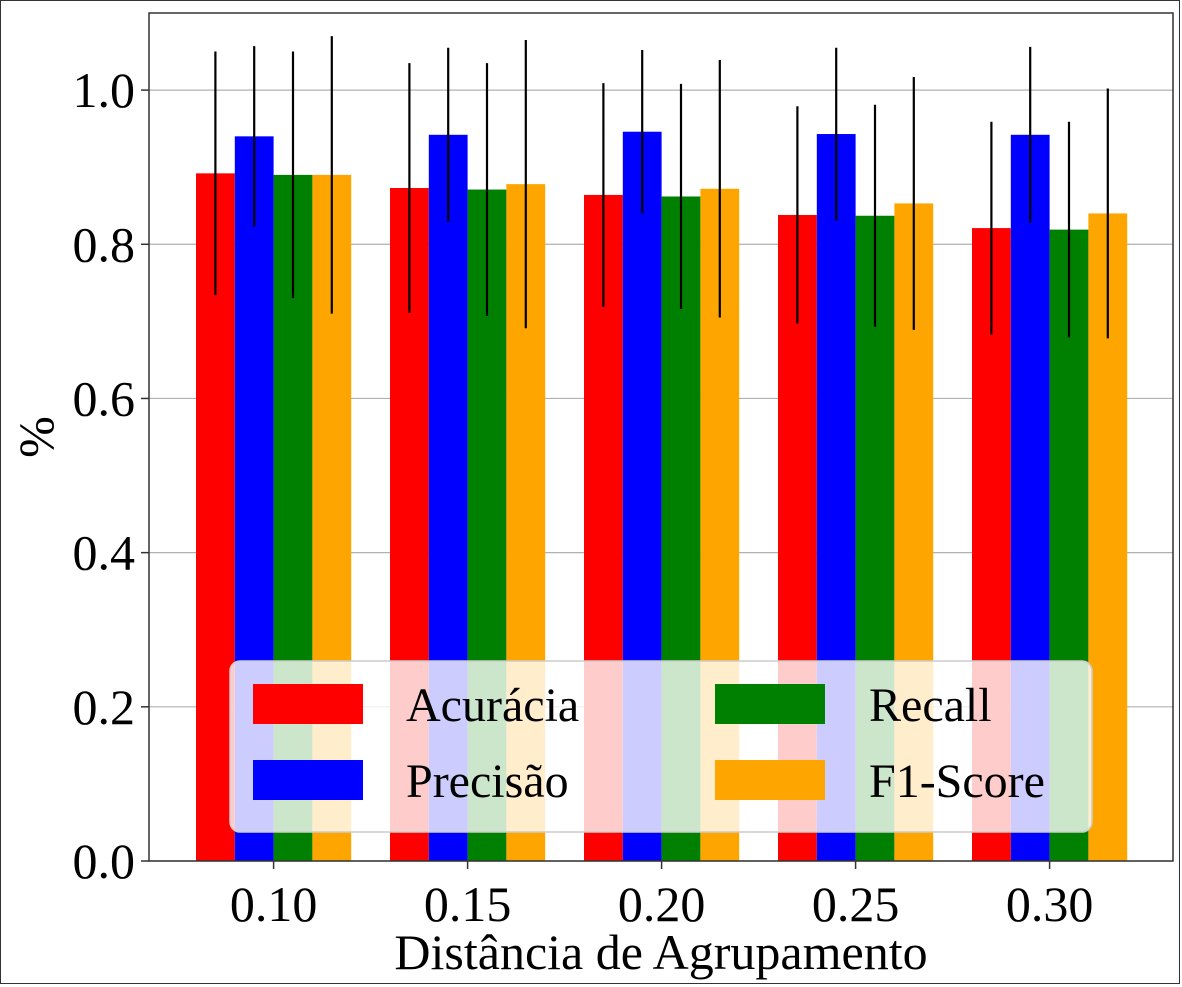 The width and height of the screenshot is (1182, 987). Describe the element at coordinates (104, 244) in the screenshot. I see `y-tick-label: 0.8` at that location.